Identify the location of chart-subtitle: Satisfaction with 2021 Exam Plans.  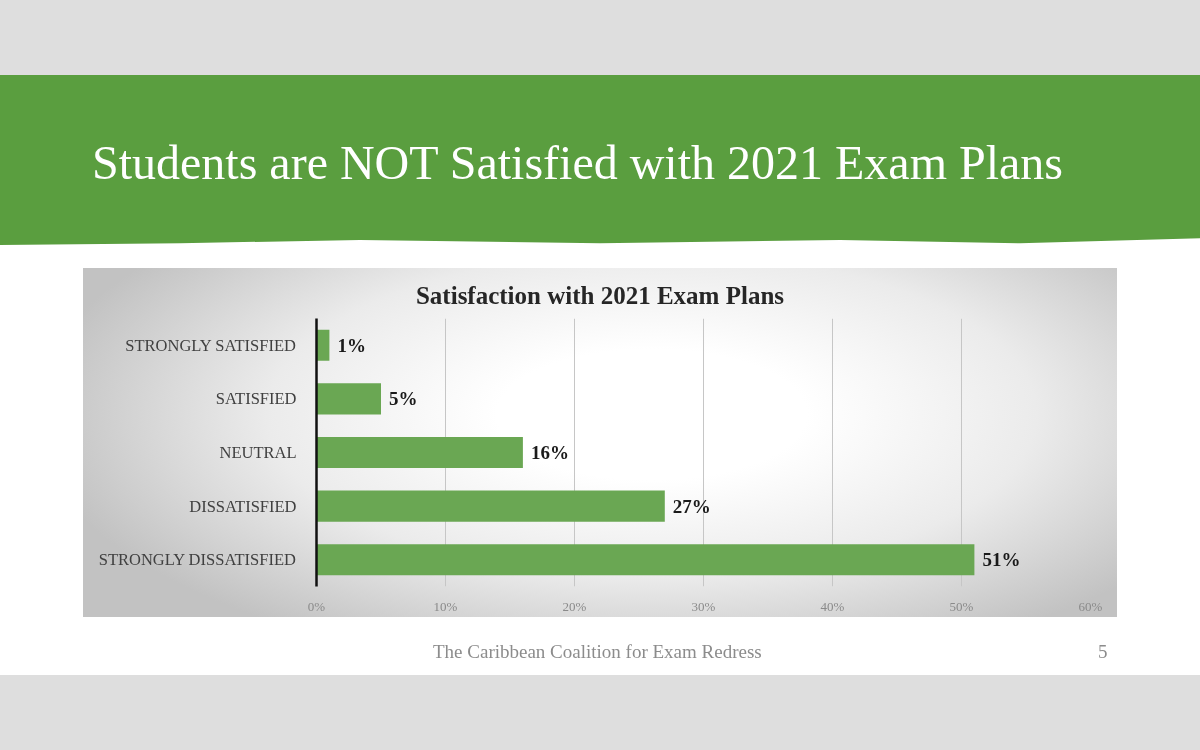
(600, 296).